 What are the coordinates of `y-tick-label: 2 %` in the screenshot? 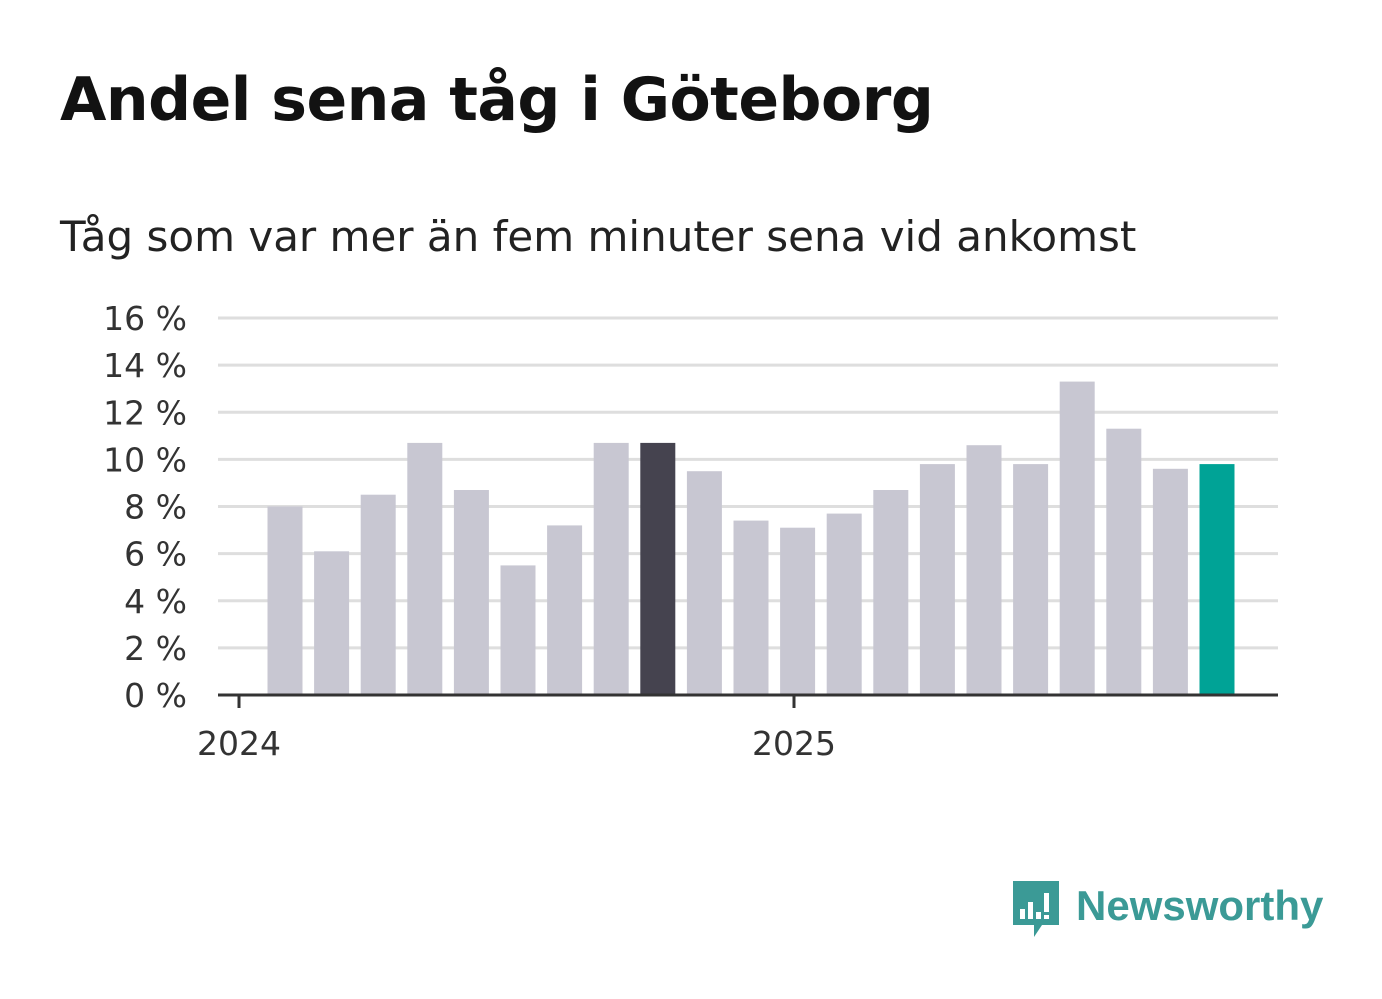 It's located at (155, 648).